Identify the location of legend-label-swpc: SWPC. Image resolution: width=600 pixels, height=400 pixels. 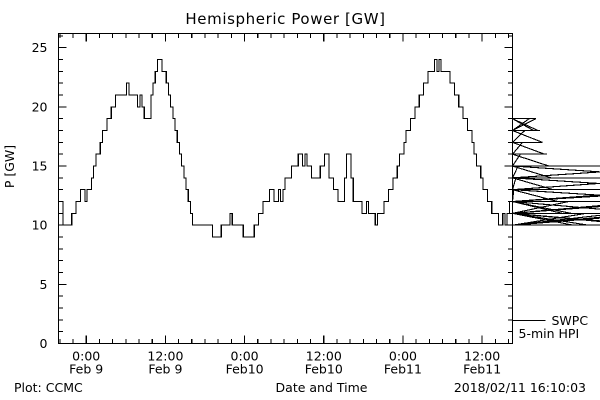
(570, 320).